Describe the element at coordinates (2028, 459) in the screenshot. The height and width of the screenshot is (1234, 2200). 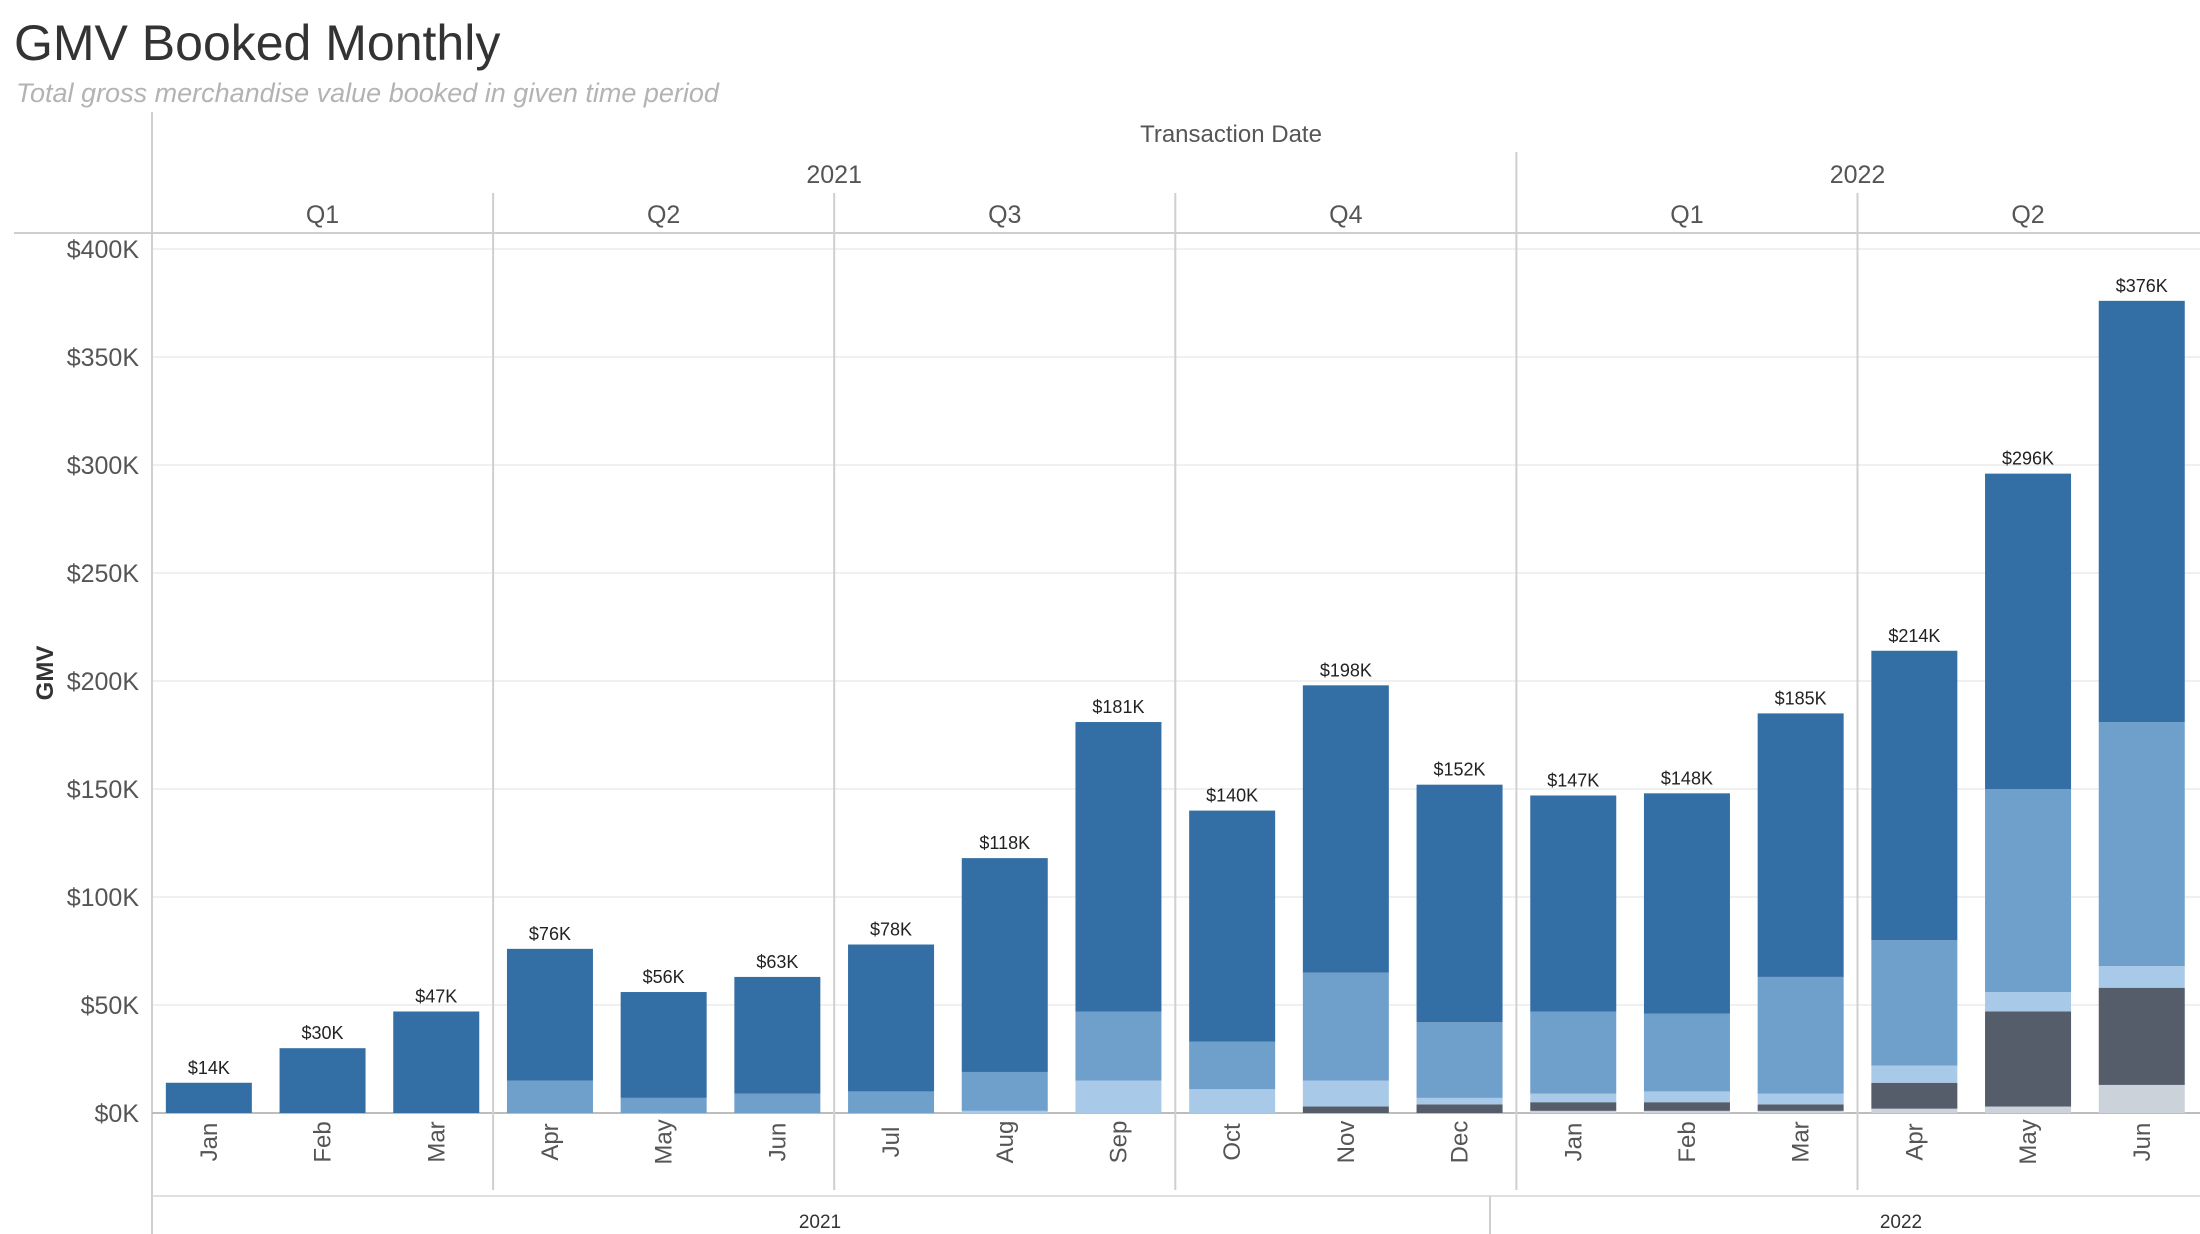
I see `bar-total-label: $296K` at that location.